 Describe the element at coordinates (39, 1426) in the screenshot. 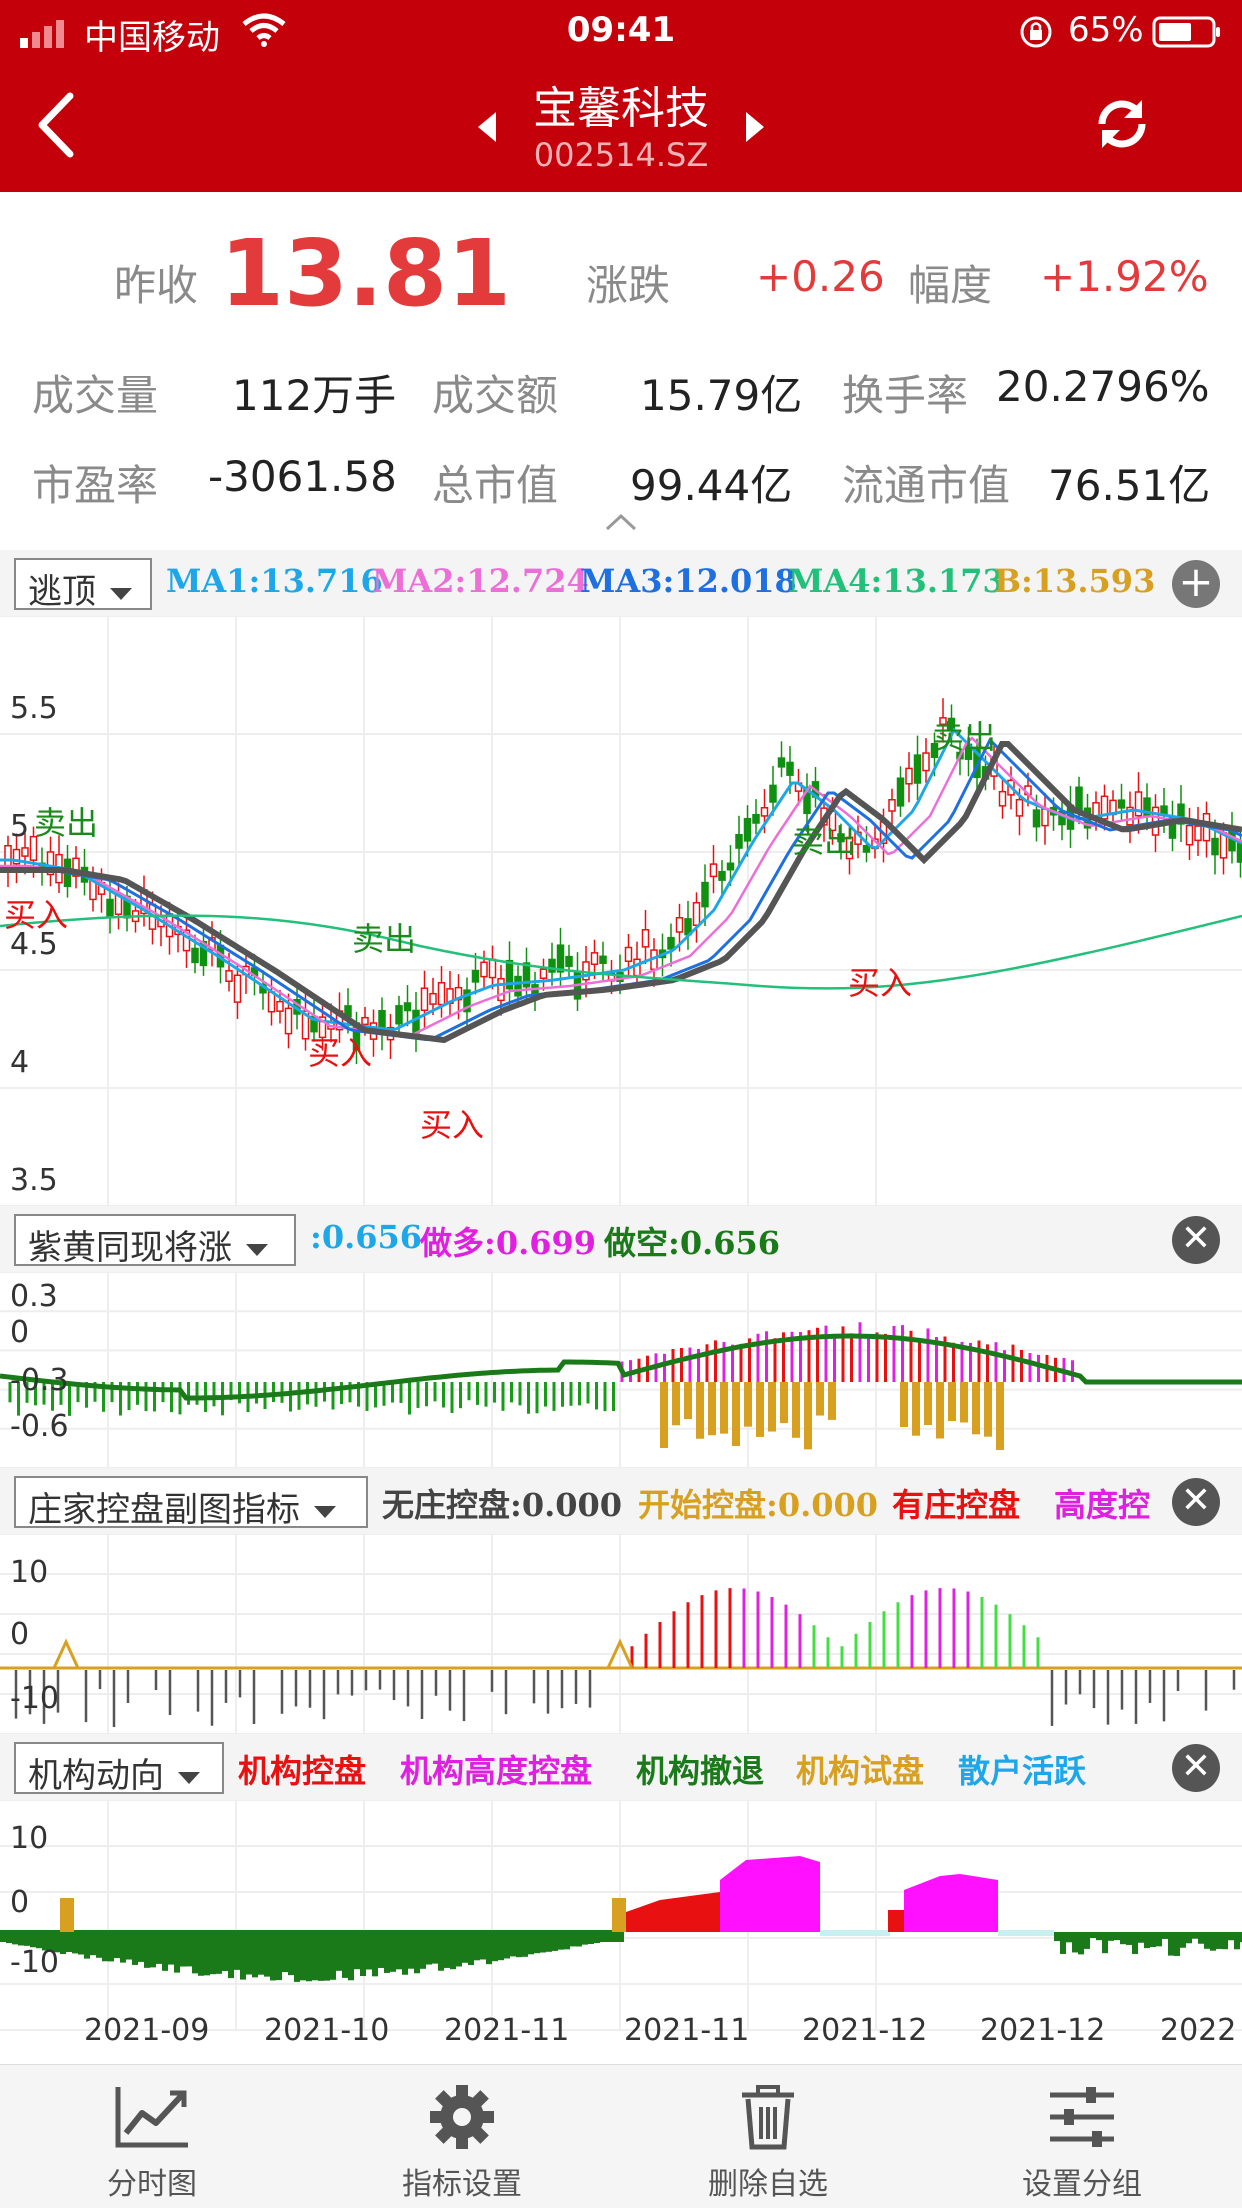

I see `y-tick: -0.6` at that location.